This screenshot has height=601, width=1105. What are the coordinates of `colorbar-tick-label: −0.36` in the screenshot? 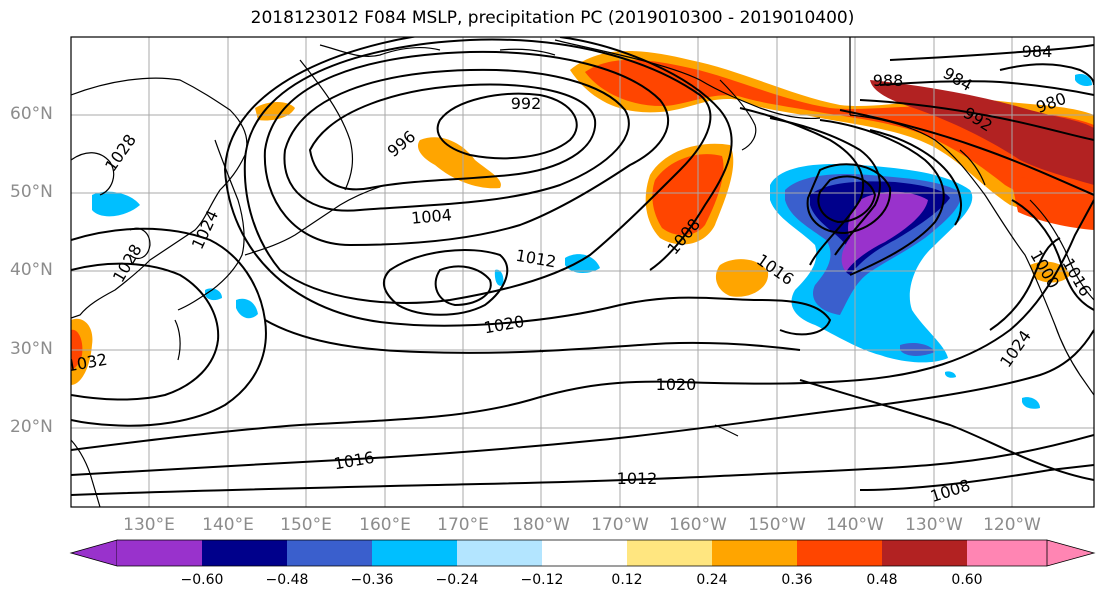 It's located at (372, 580).